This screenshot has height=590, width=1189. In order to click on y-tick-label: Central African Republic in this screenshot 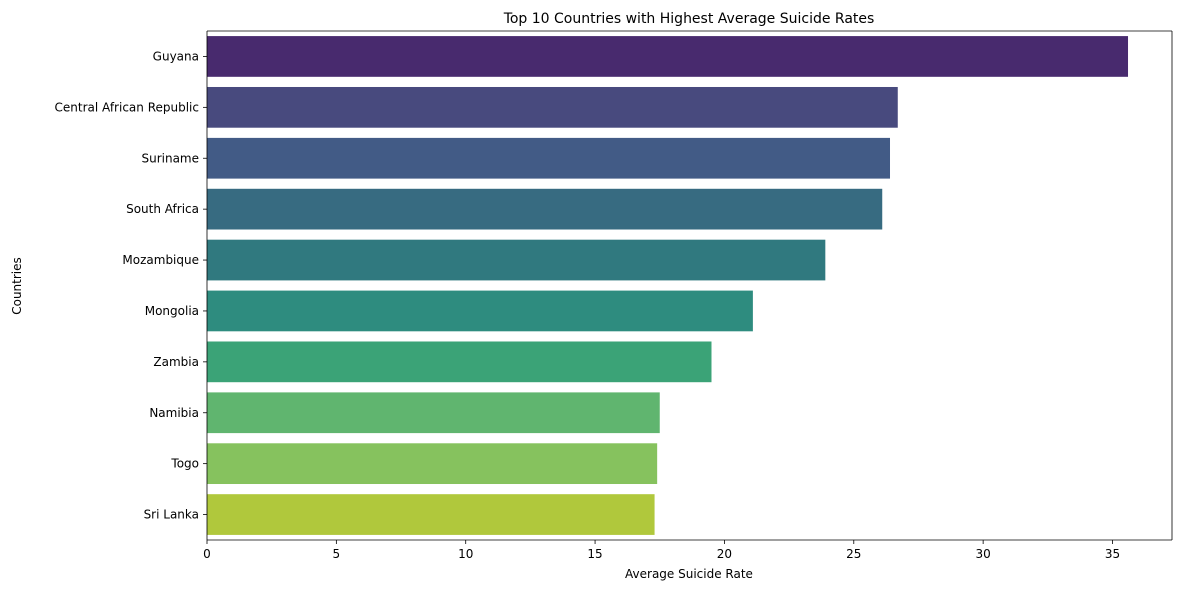, I will do `click(127, 107)`.